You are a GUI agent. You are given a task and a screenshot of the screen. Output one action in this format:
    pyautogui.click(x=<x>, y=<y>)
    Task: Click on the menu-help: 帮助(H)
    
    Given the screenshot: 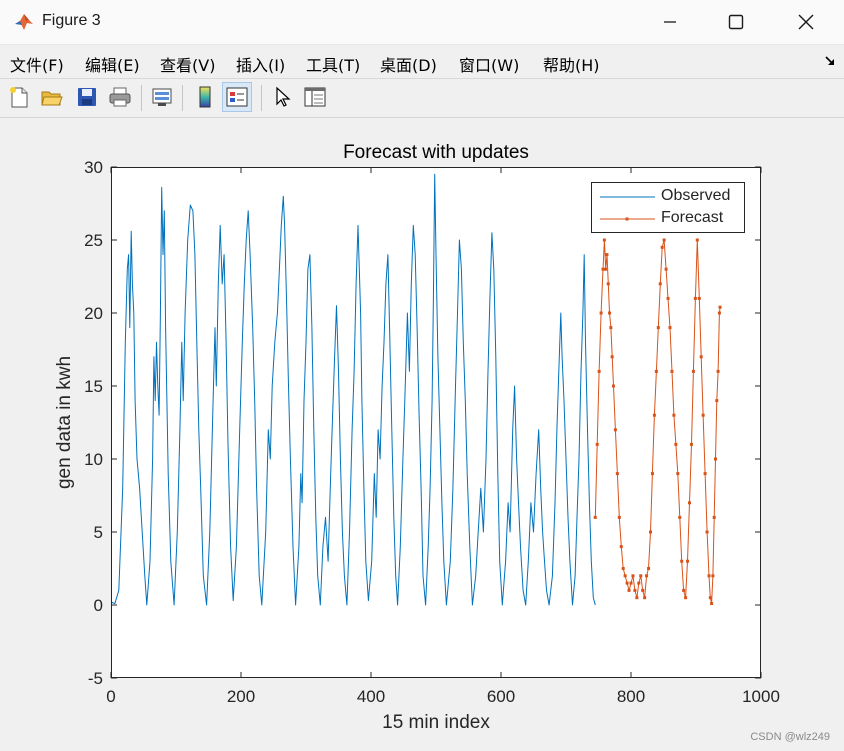 What is the action you would take?
    pyautogui.click(x=571, y=65)
    